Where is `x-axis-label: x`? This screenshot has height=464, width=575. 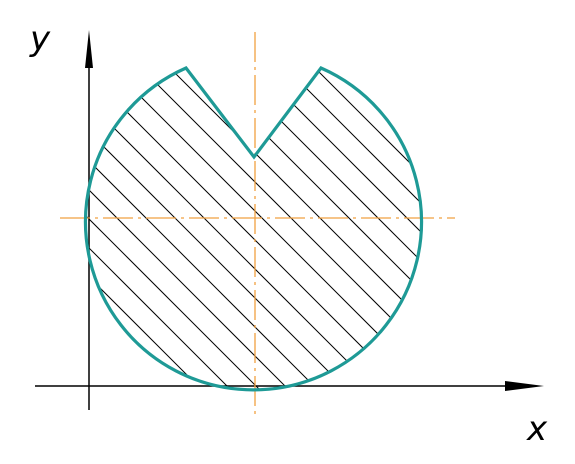
x-axis-label: x is located at coordinates (537, 429).